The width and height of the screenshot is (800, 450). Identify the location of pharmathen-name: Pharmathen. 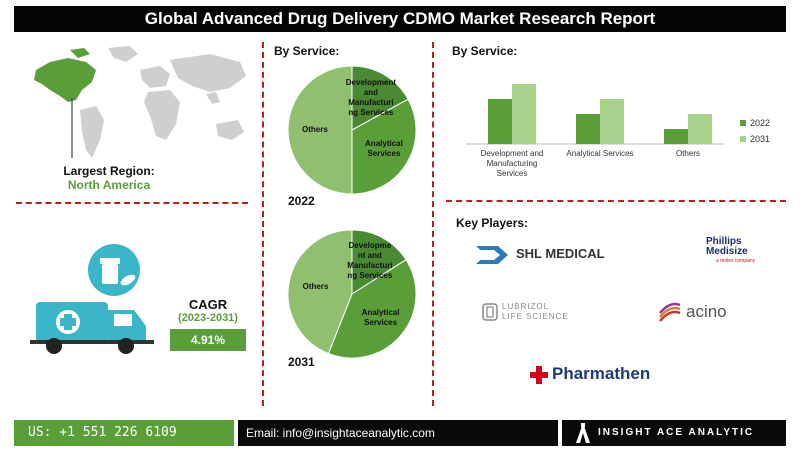
(601, 373).